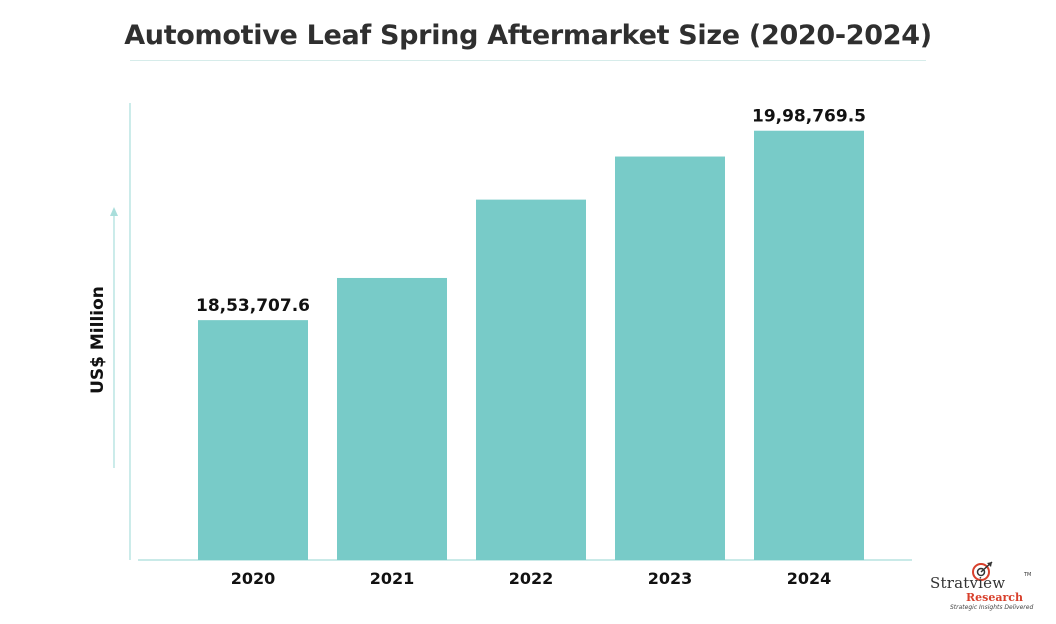 Image resolution: width=1056 pixels, height=624 pixels. What do you see at coordinates (670, 578) in the screenshot?
I see `x-tick-label-2023: 2023` at bounding box center [670, 578].